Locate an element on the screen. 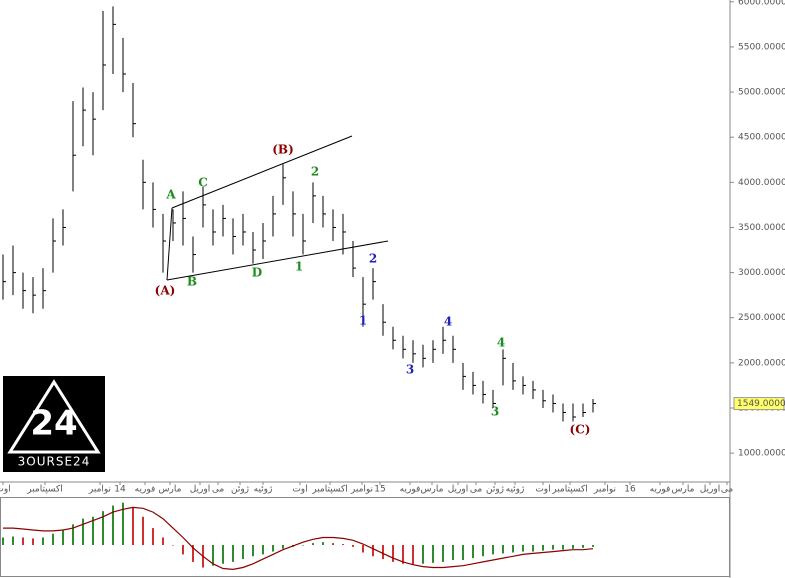 The height and width of the screenshot is (578, 785). wave-label: 3 is located at coordinates (495, 412).